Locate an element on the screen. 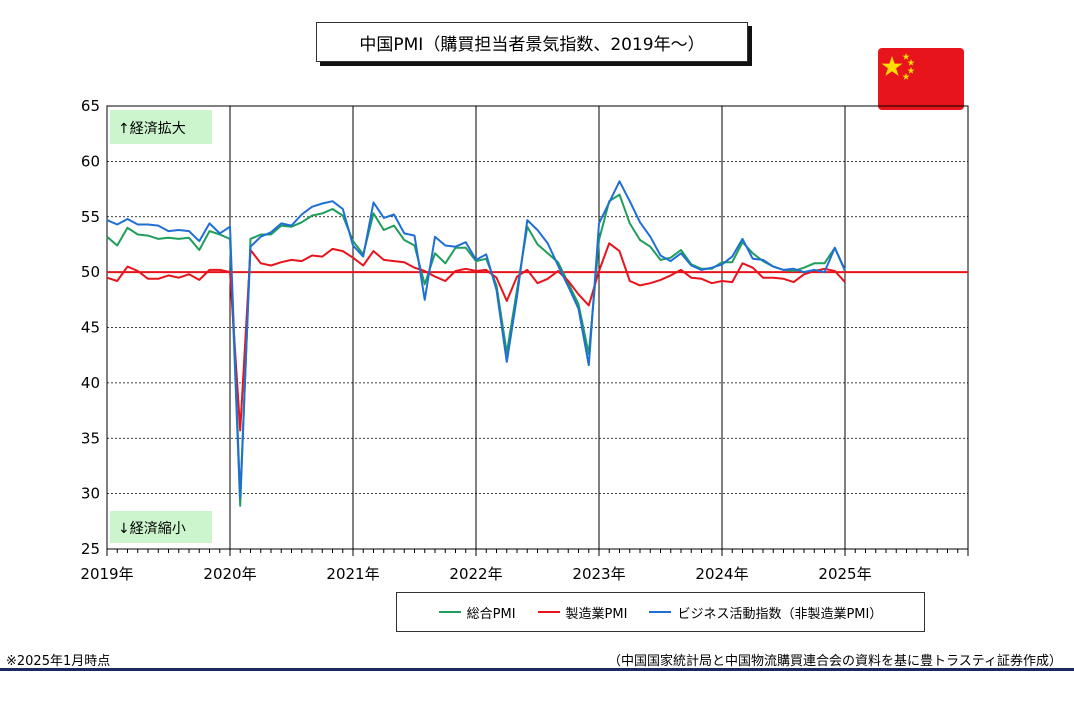 This screenshot has width=1074, height=707. y-tick-label: 25 is located at coordinates (90, 549).